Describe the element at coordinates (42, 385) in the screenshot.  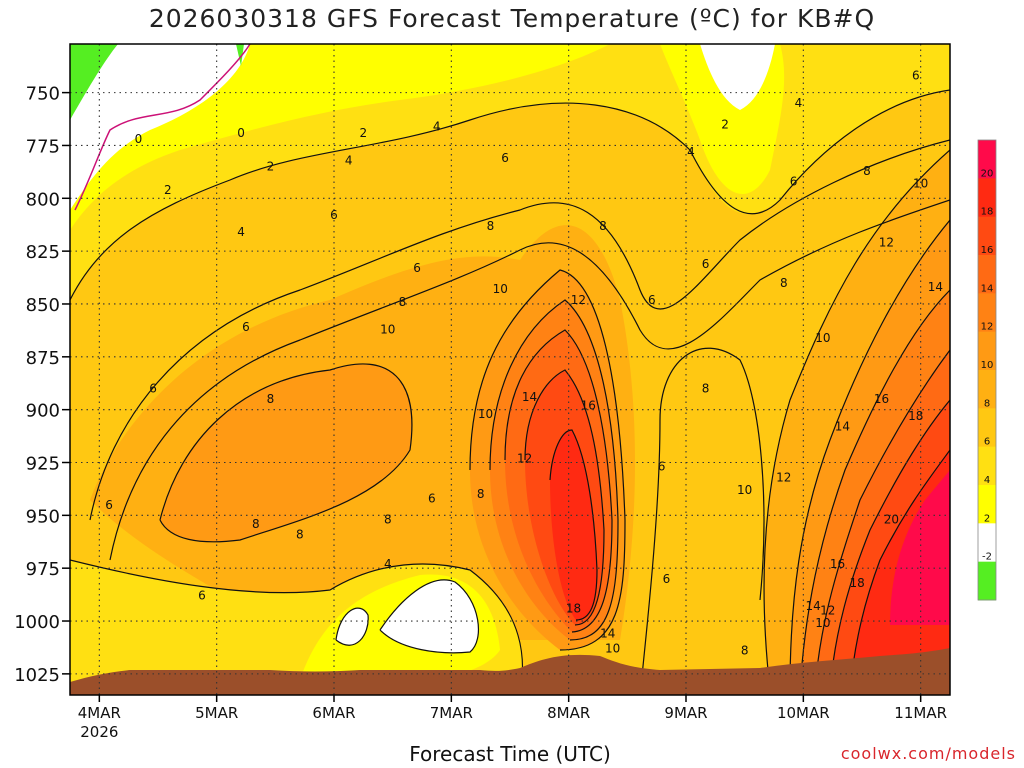
I see `y-axis: 750 775 800 825 850 875 900 925 950 975 1000 1025` at that location.